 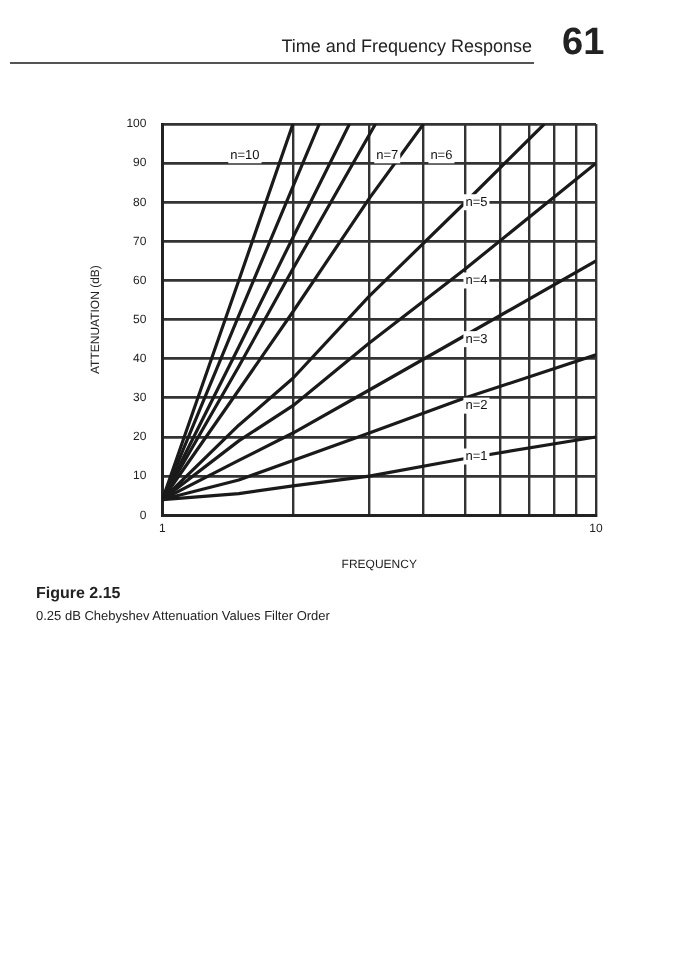 I want to click on text: 61, so click(x=583, y=44).